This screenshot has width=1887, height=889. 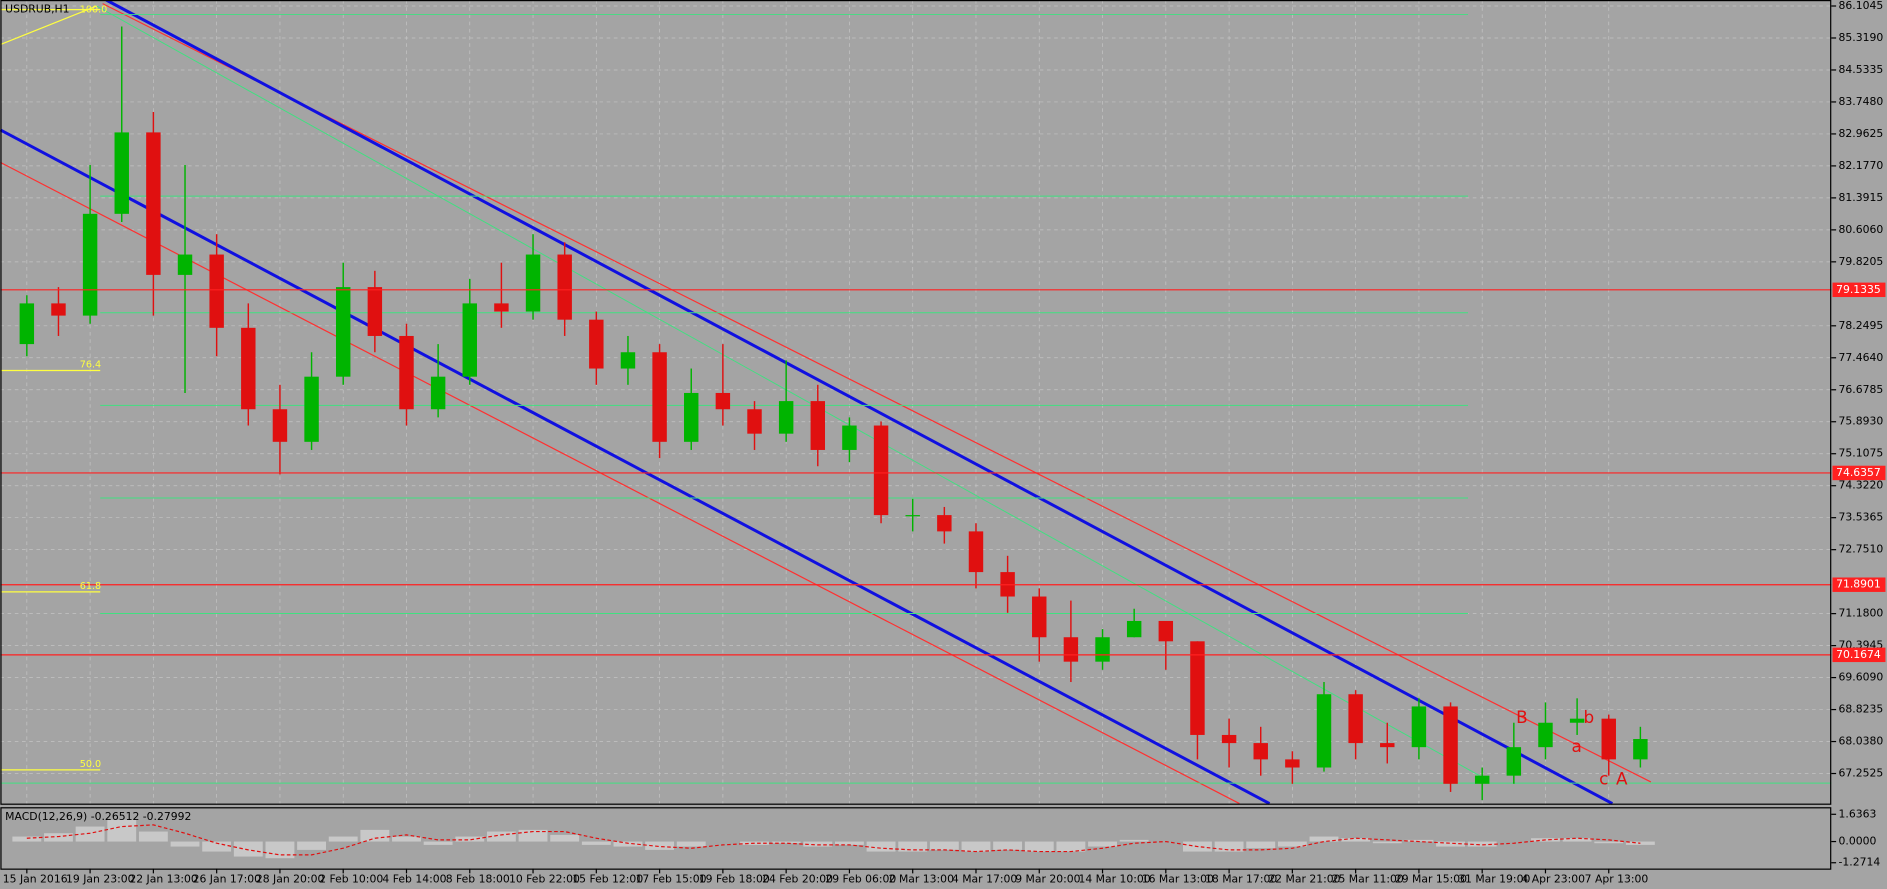 I want to click on x-tick-label: 7 Apr 13:00, so click(x=1617, y=878).